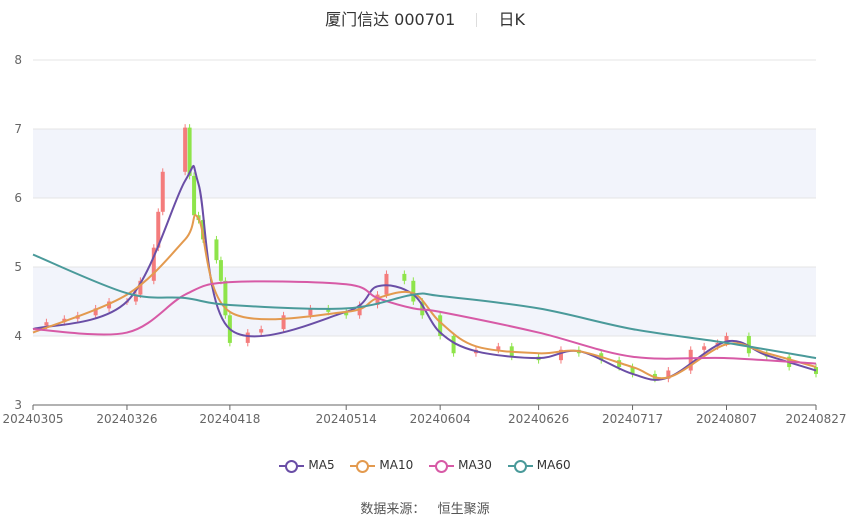  Describe the element at coordinates (321, 465) in the screenshot. I see `legend-label: MA5` at that location.